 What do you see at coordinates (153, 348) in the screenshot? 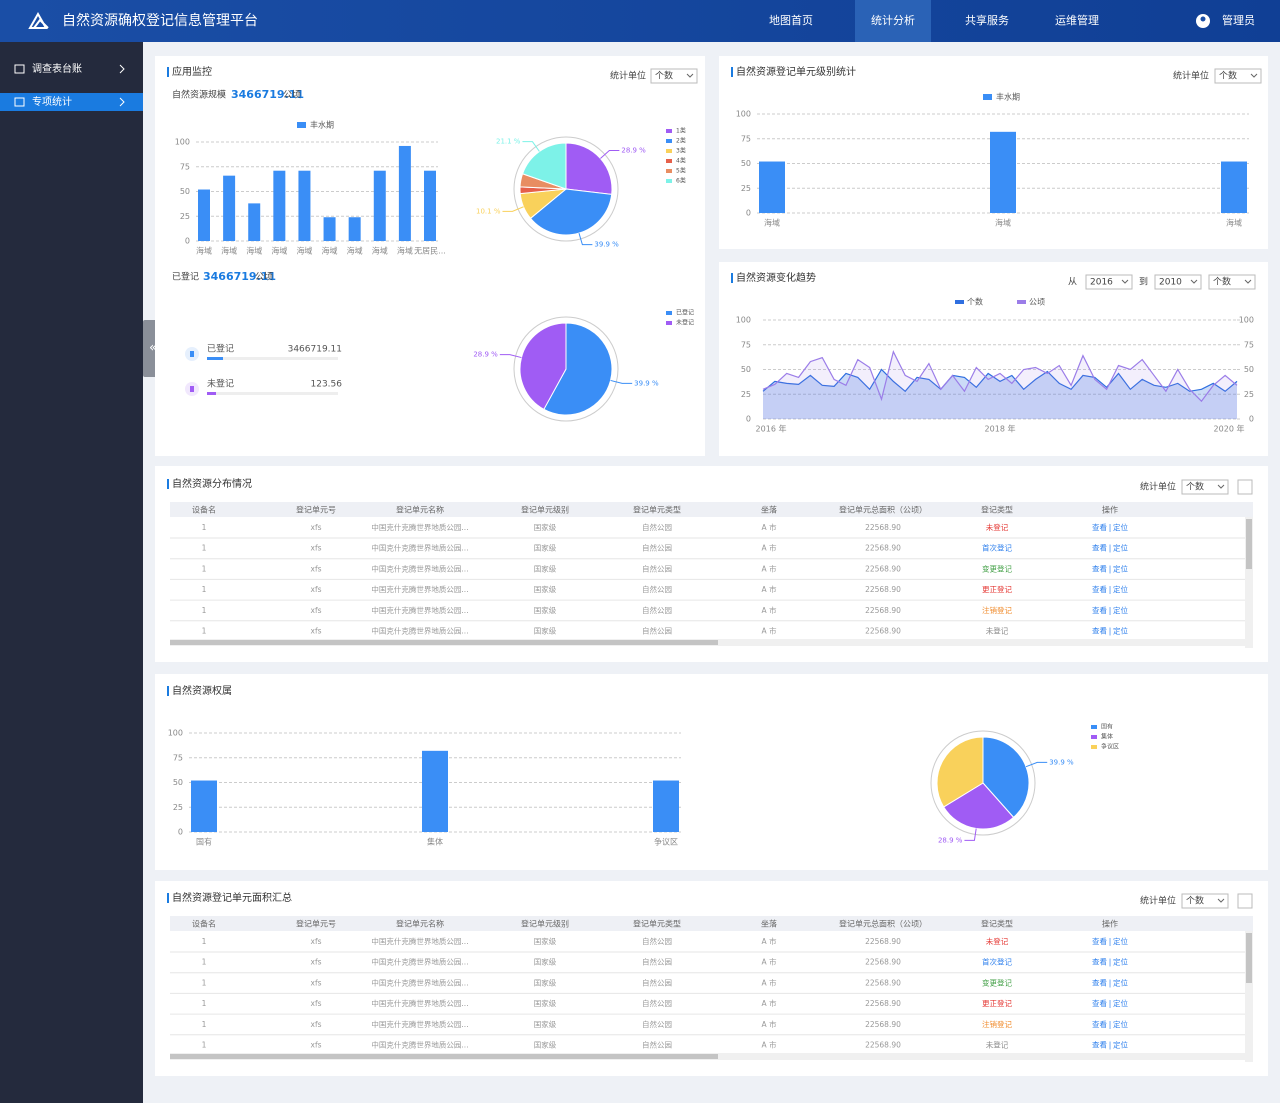
I see `collapse-icon: «` at bounding box center [153, 348].